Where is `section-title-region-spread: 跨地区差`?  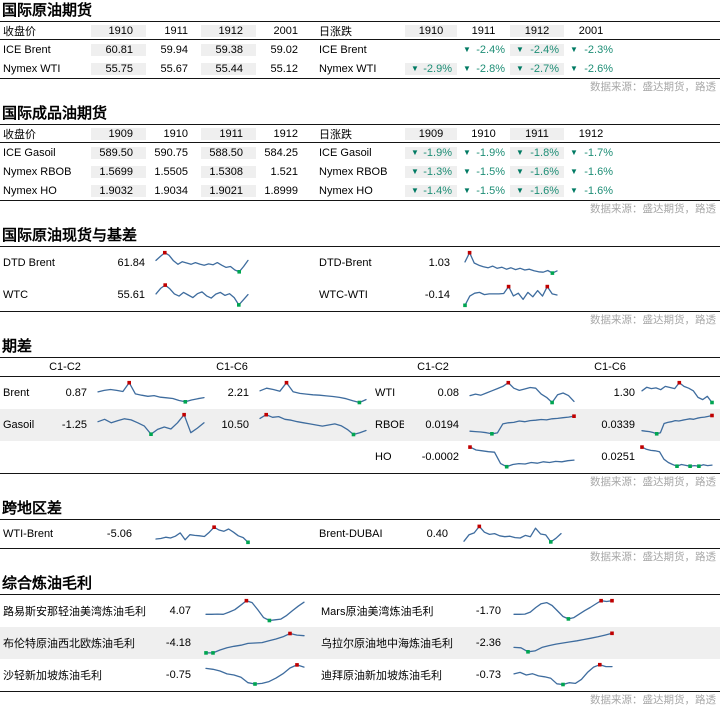 section-title-region-spread: 跨地区差 is located at coordinates (360, 509).